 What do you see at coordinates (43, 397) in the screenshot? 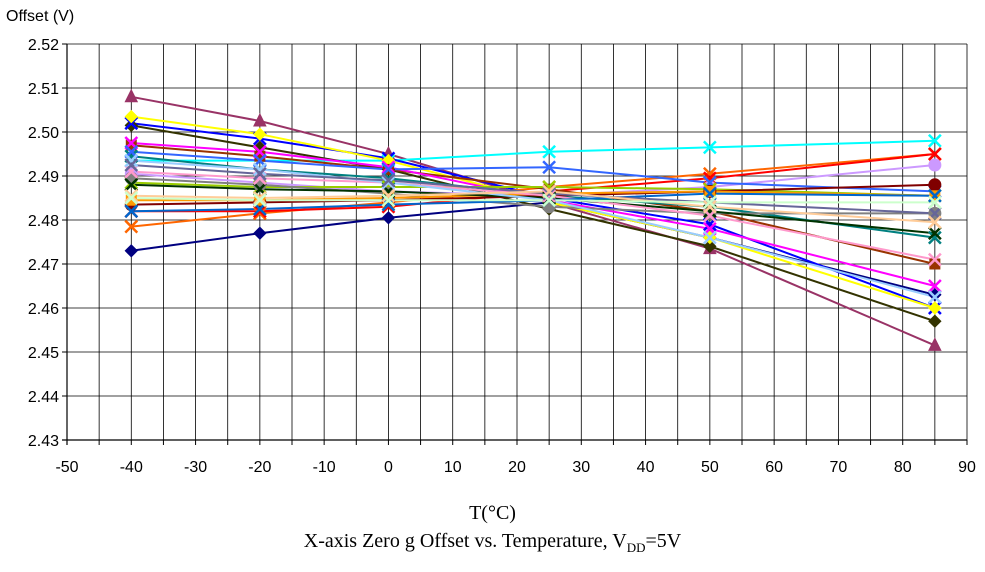
I see `y-tick-label: 2.44` at bounding box center [43, 397].